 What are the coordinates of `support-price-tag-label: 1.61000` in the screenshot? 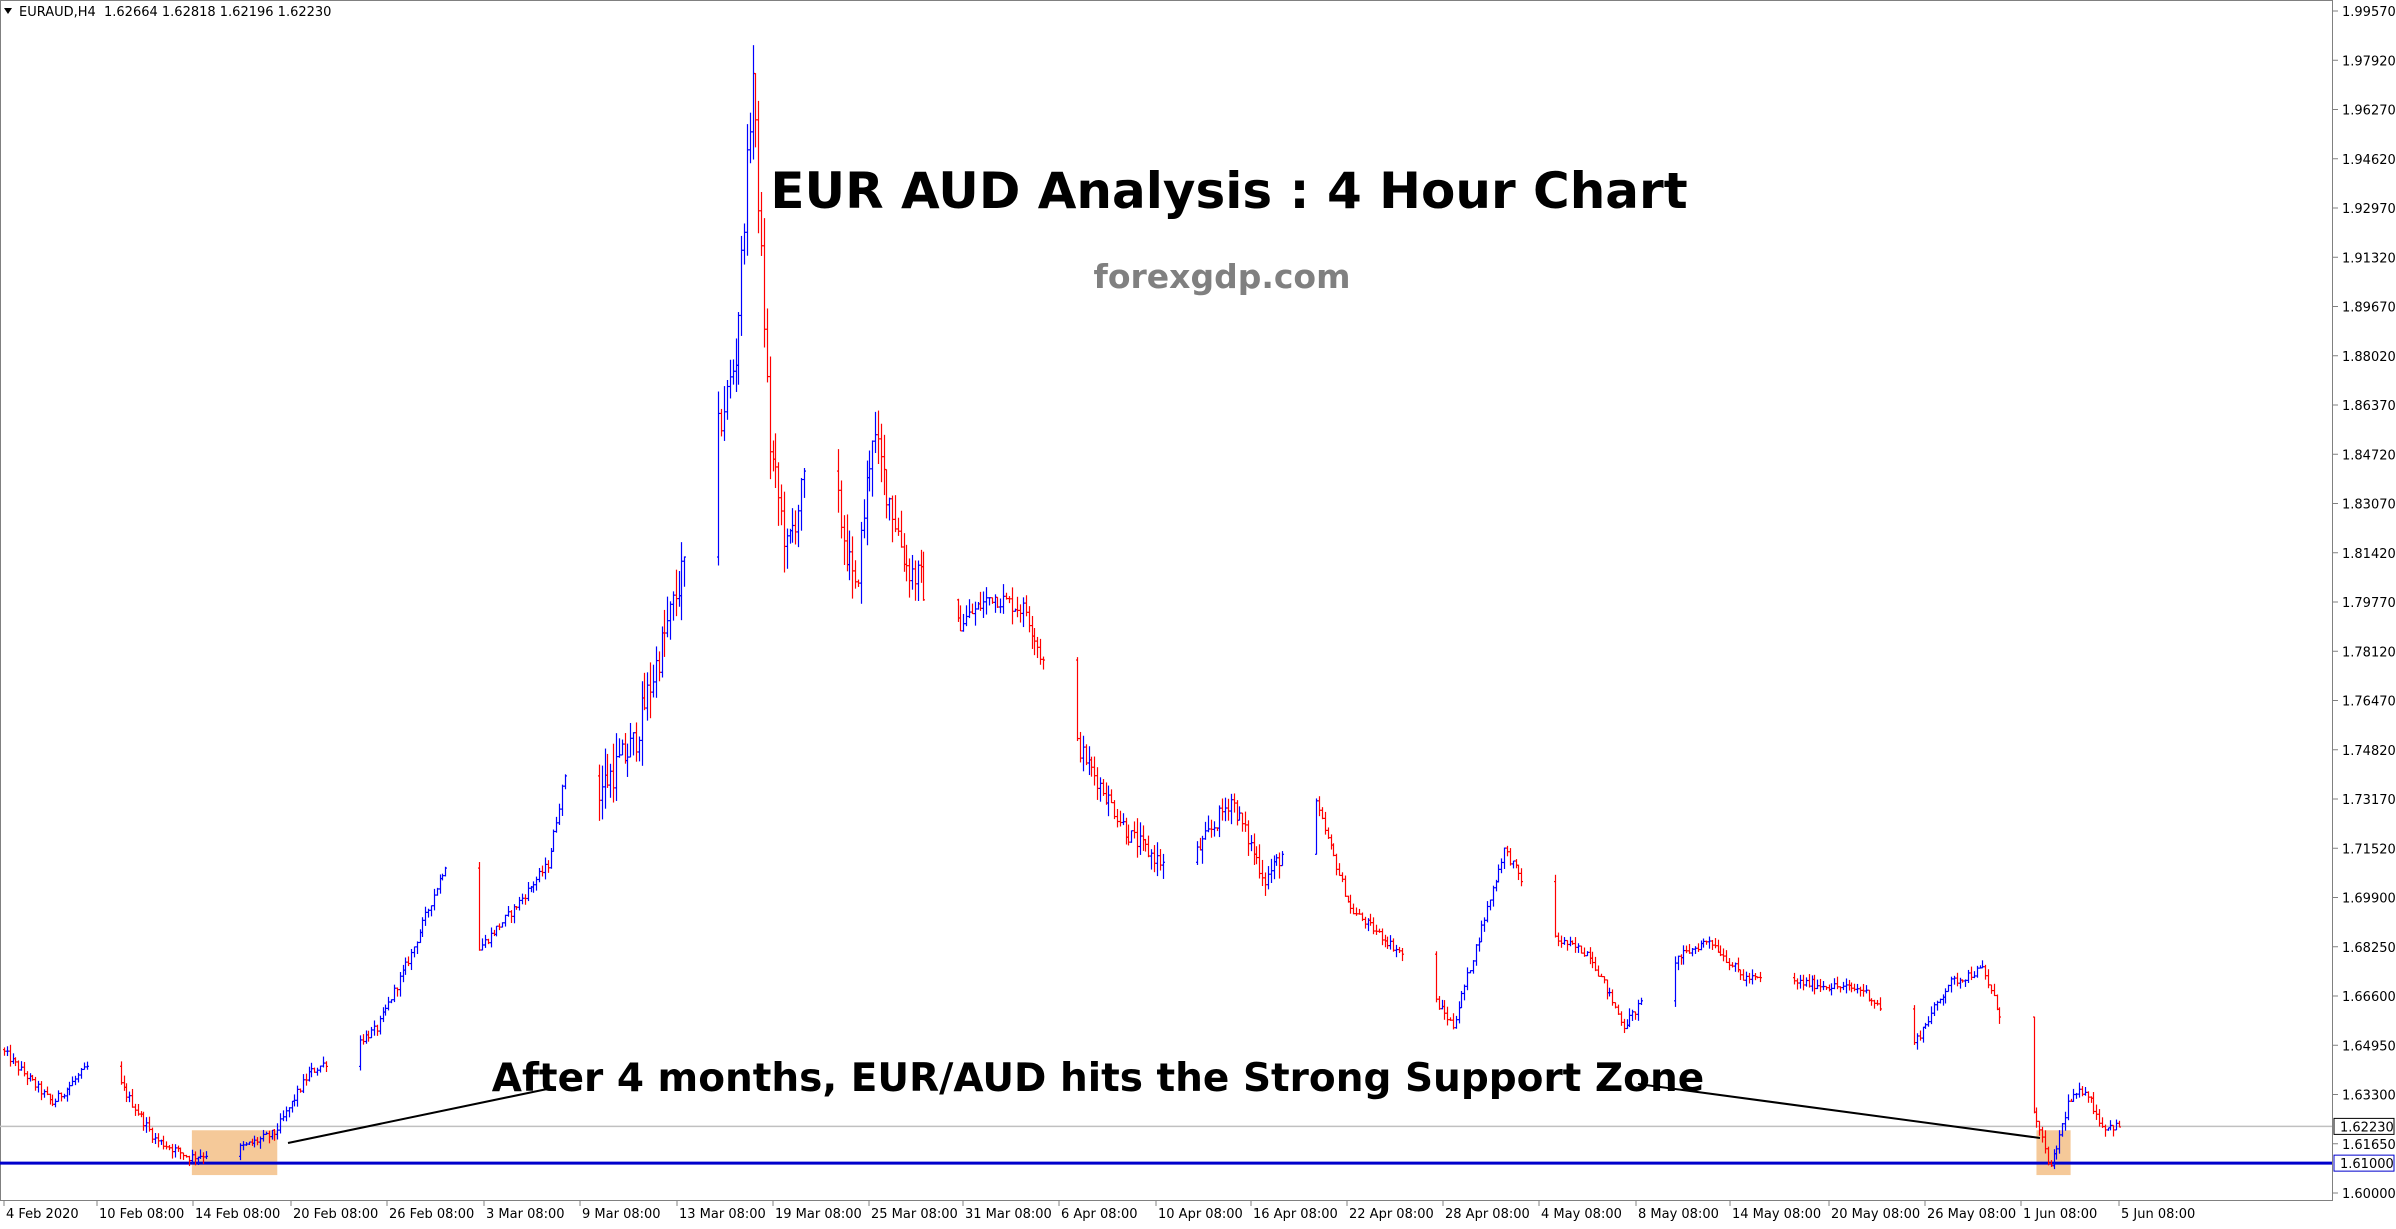 It's located at (2367, 1164).